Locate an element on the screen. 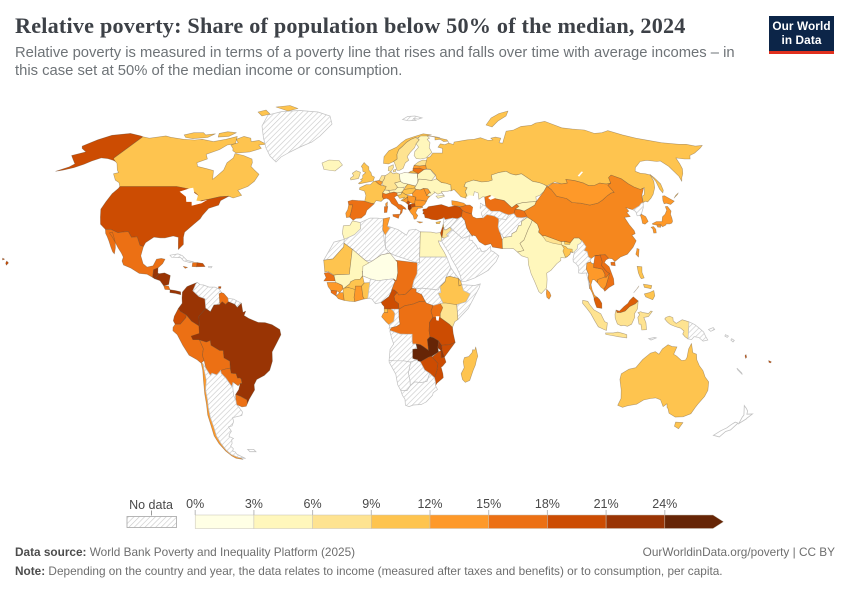 The image size is (850, 600). svg-text: 0% is located at coordinates (195, 504).